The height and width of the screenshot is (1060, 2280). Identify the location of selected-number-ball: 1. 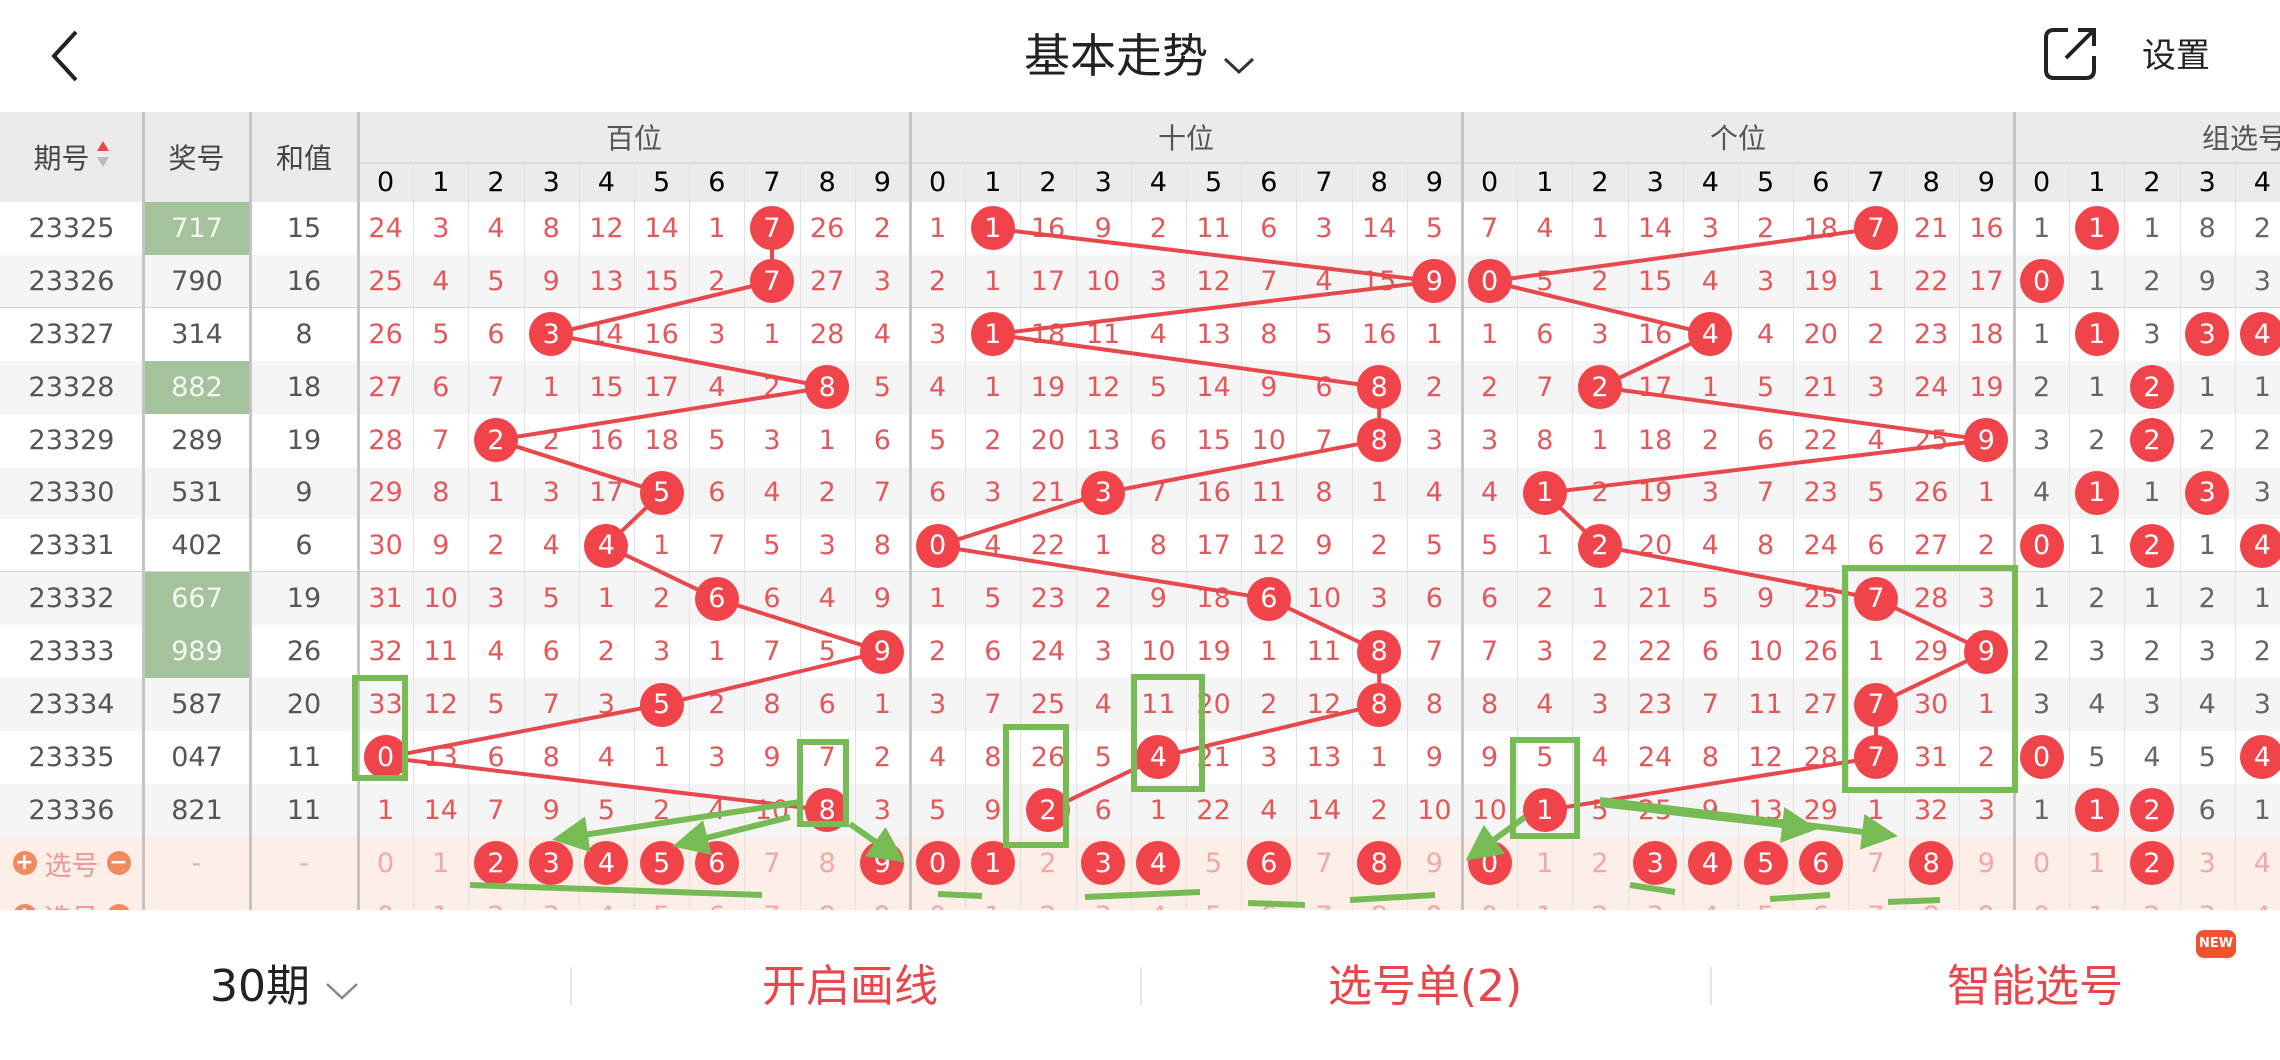
(992, 863).